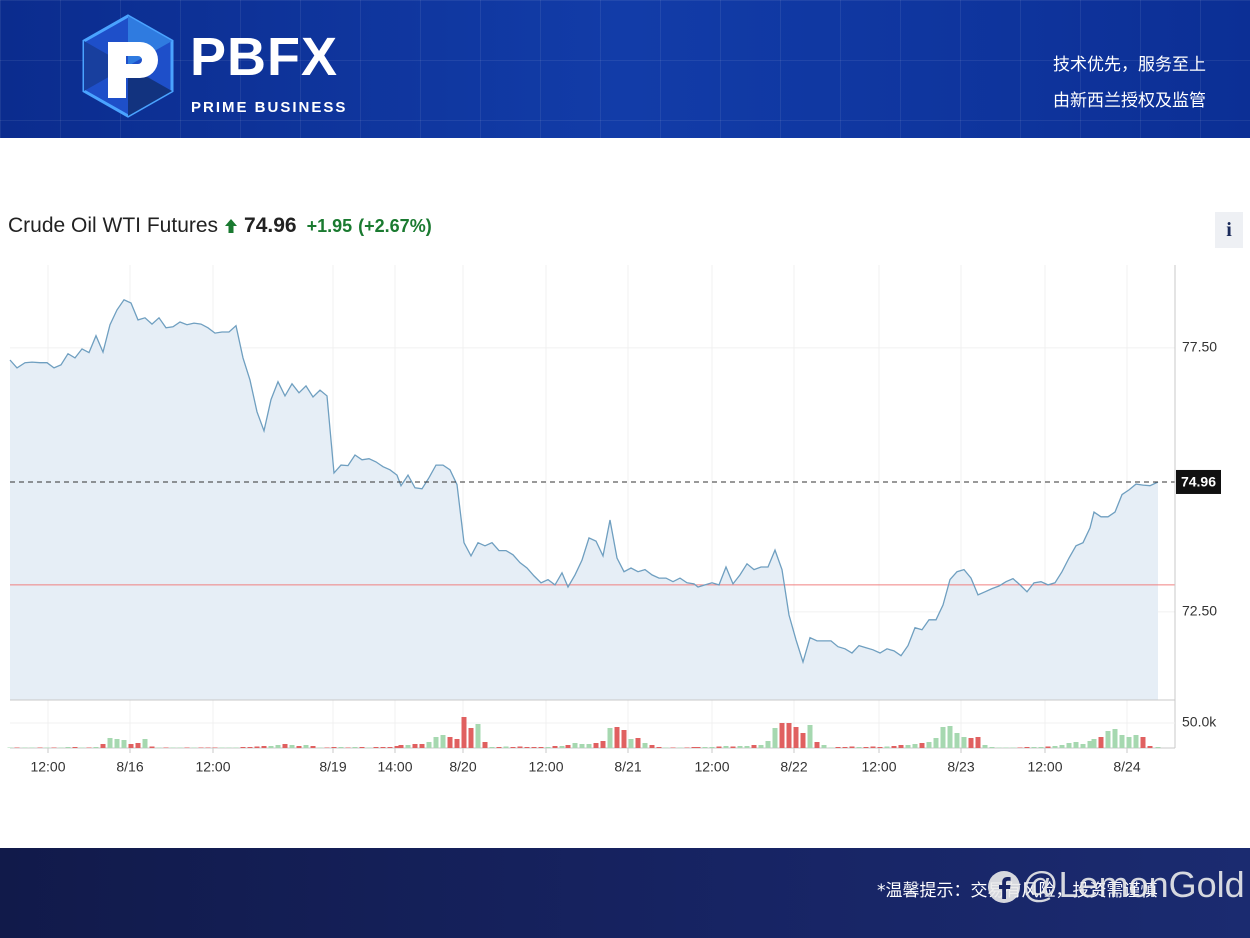 Image resolution: width=1250 pixels, height=938 pixels. Describe the element at coordinates (1126, 767) in the screenshot. I see `x-tick-label: 8/24` at that location.